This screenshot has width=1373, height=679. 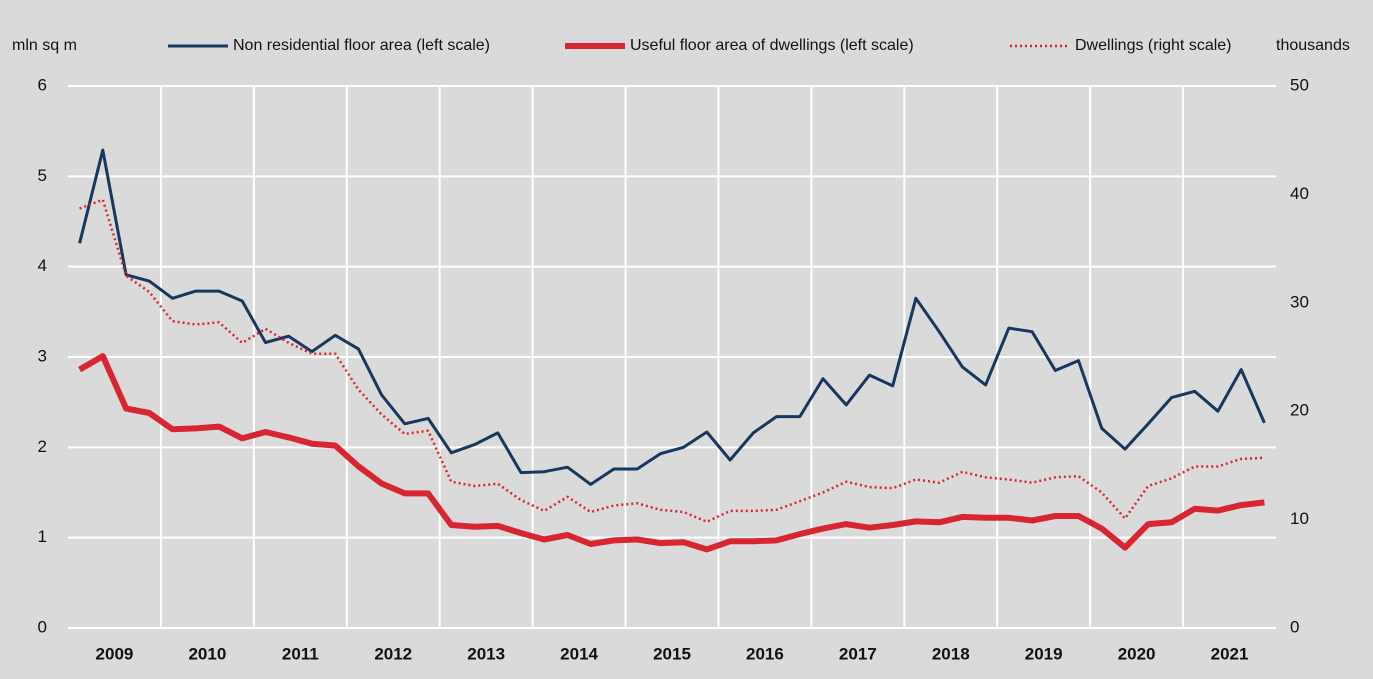 What do you see at coordinates (672, 653) in the screenshot?
I see `x-tick-label: 2015` at bounding box center [672, 653].